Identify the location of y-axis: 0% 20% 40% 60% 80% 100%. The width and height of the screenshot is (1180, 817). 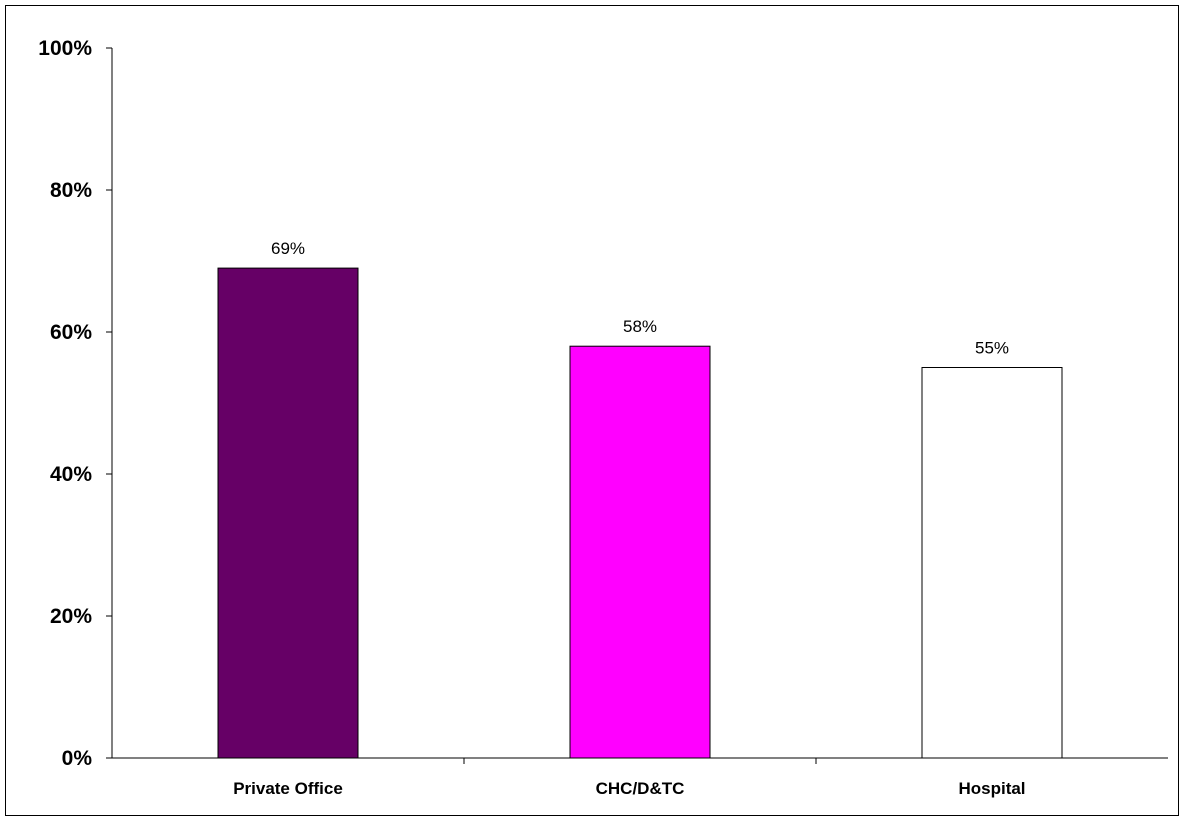
(75, 403).